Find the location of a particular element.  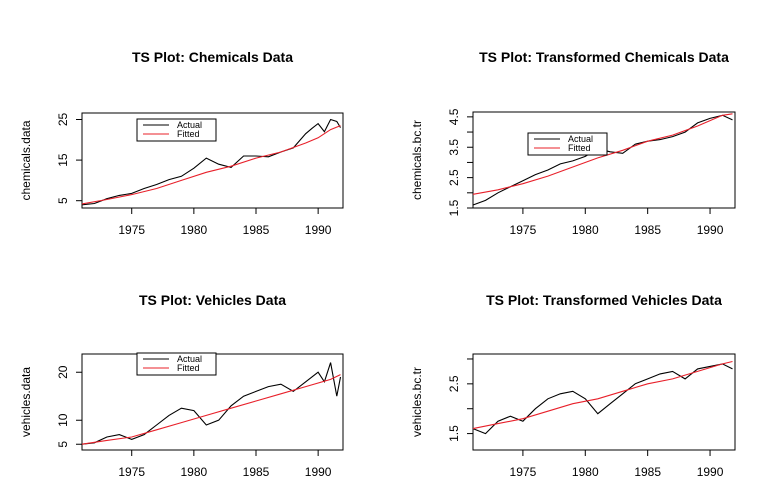

chart-title: TS Plot: Transformed Vehicles Data is located at coordinates (604, 300).